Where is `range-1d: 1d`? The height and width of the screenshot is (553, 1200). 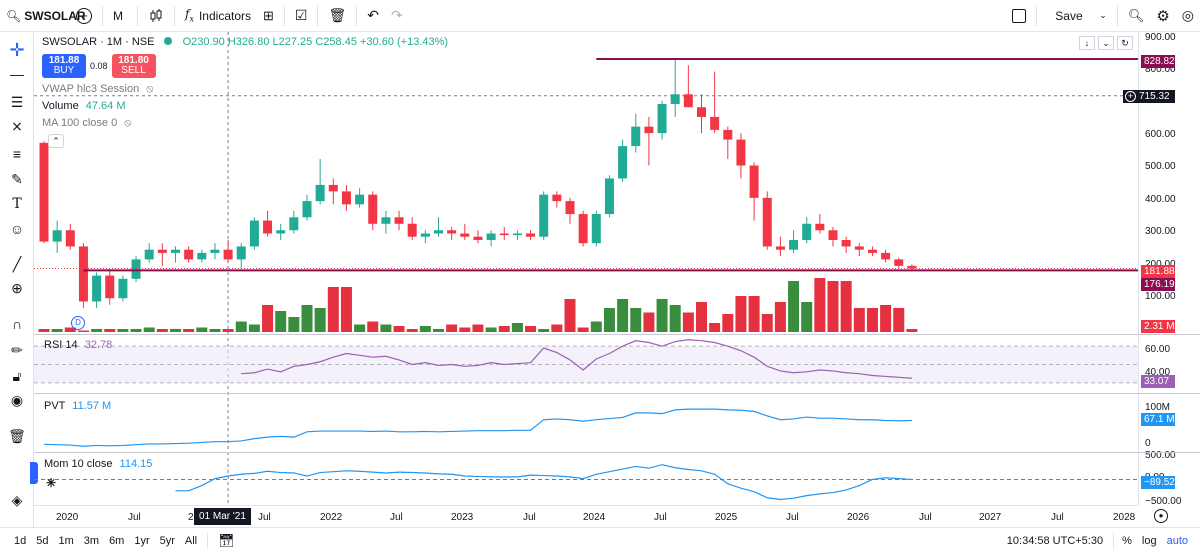
range-1d: 1d is located at coordinates (20, 540).